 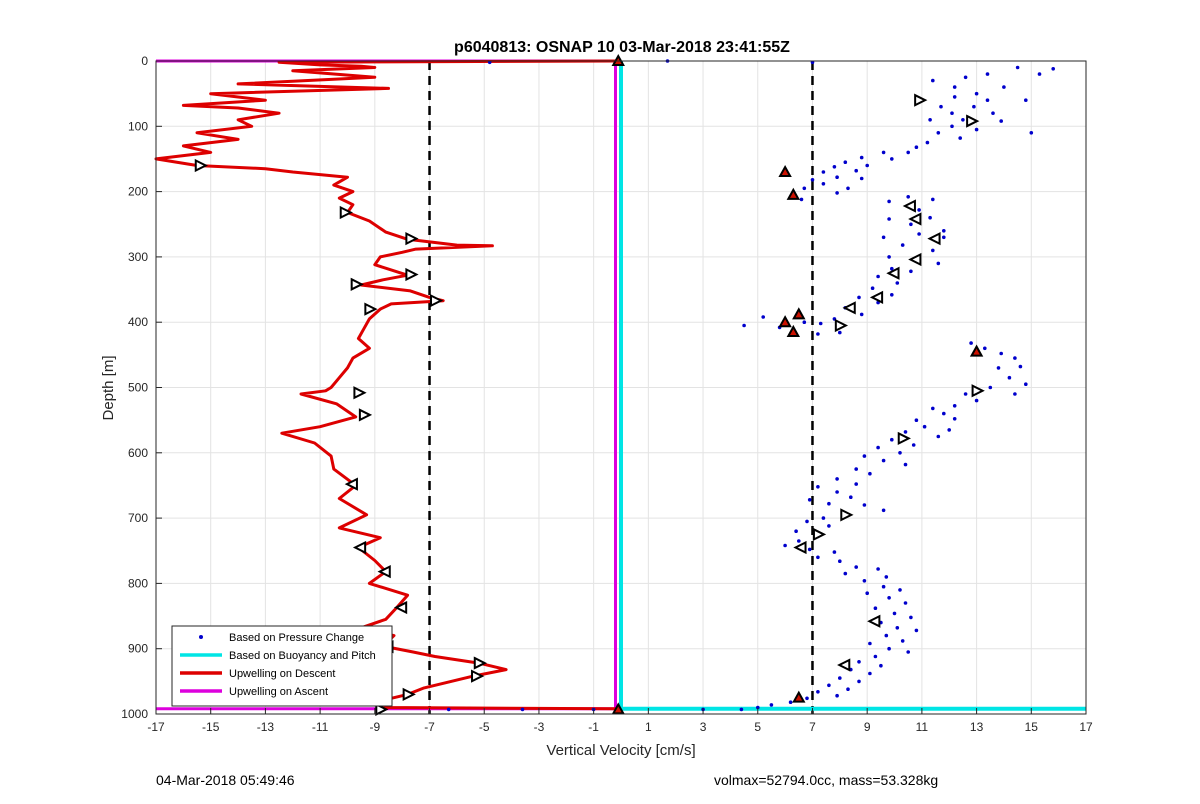 I want to click on y-tick-label-9: 900, so click(x=138, y=649).